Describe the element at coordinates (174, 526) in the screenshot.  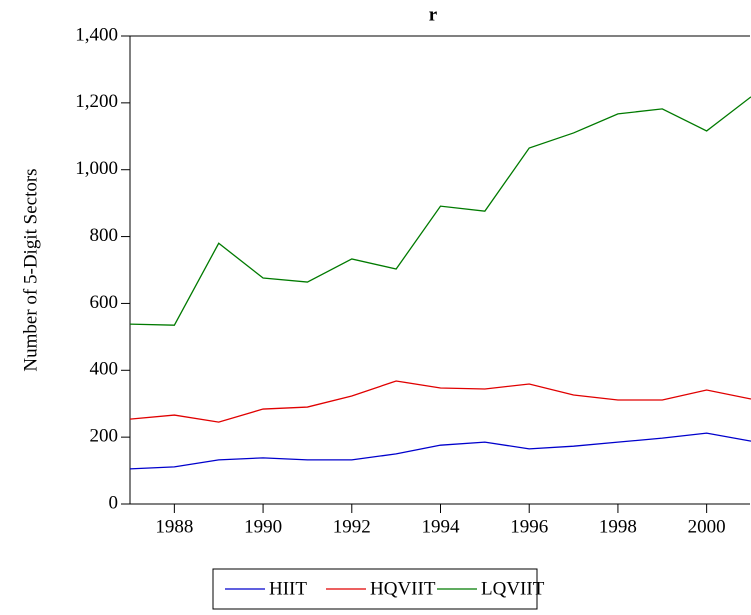
I see `x-tick-label: 1988` at that location.